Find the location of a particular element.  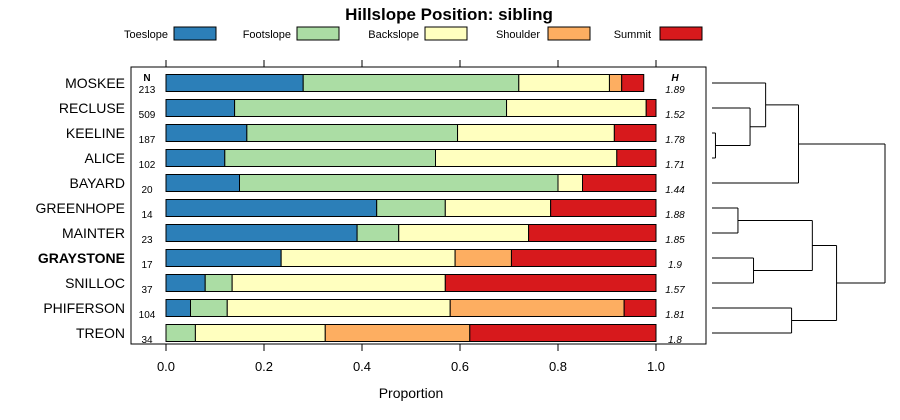

category-label: ALICE is located at coordinates (105, 158).